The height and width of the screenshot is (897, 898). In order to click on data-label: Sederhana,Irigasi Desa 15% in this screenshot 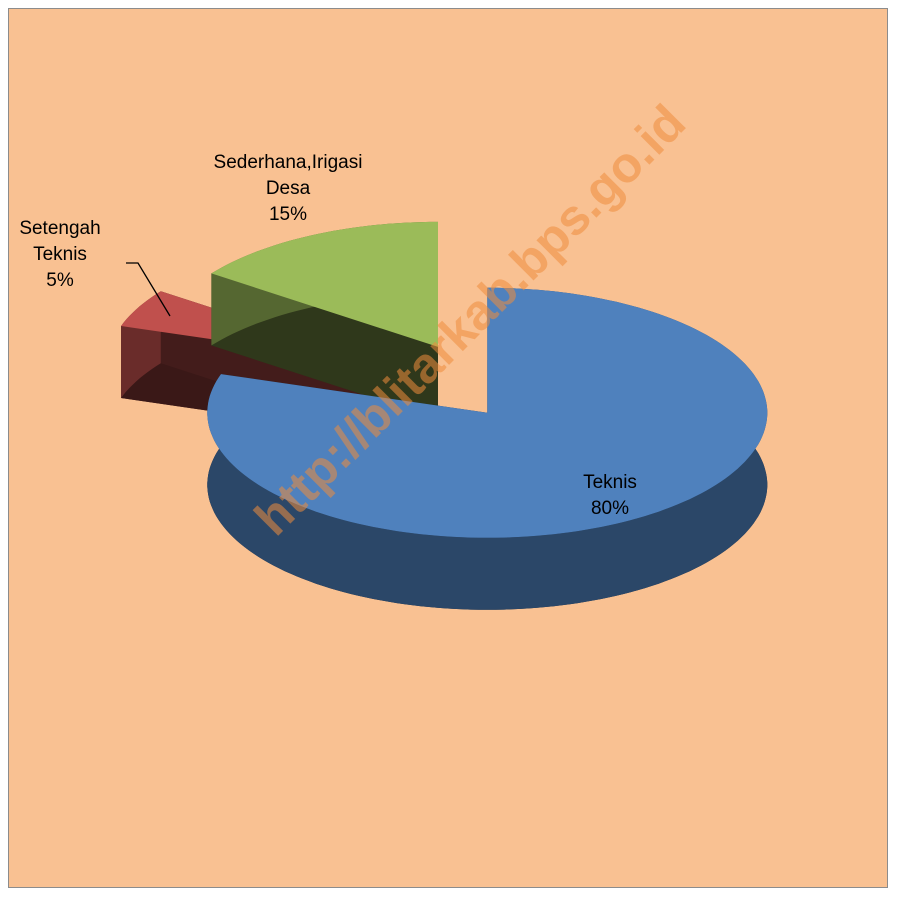, I will do `click(288, 189)`.